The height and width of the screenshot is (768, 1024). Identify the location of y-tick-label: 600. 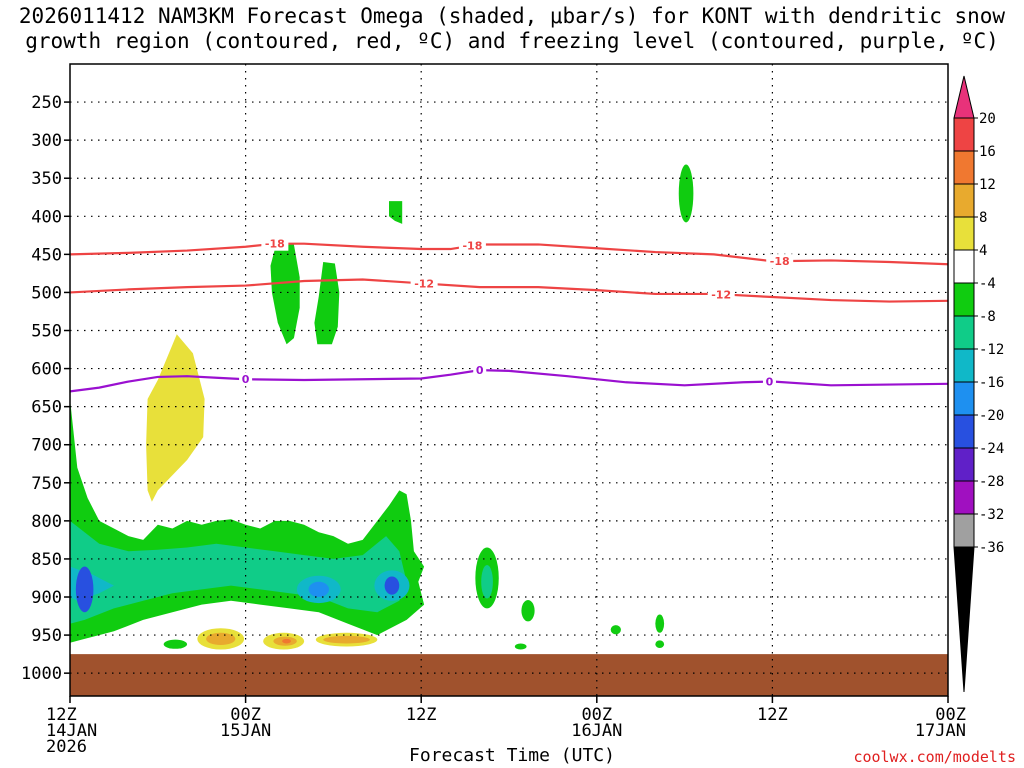
(46, 370).